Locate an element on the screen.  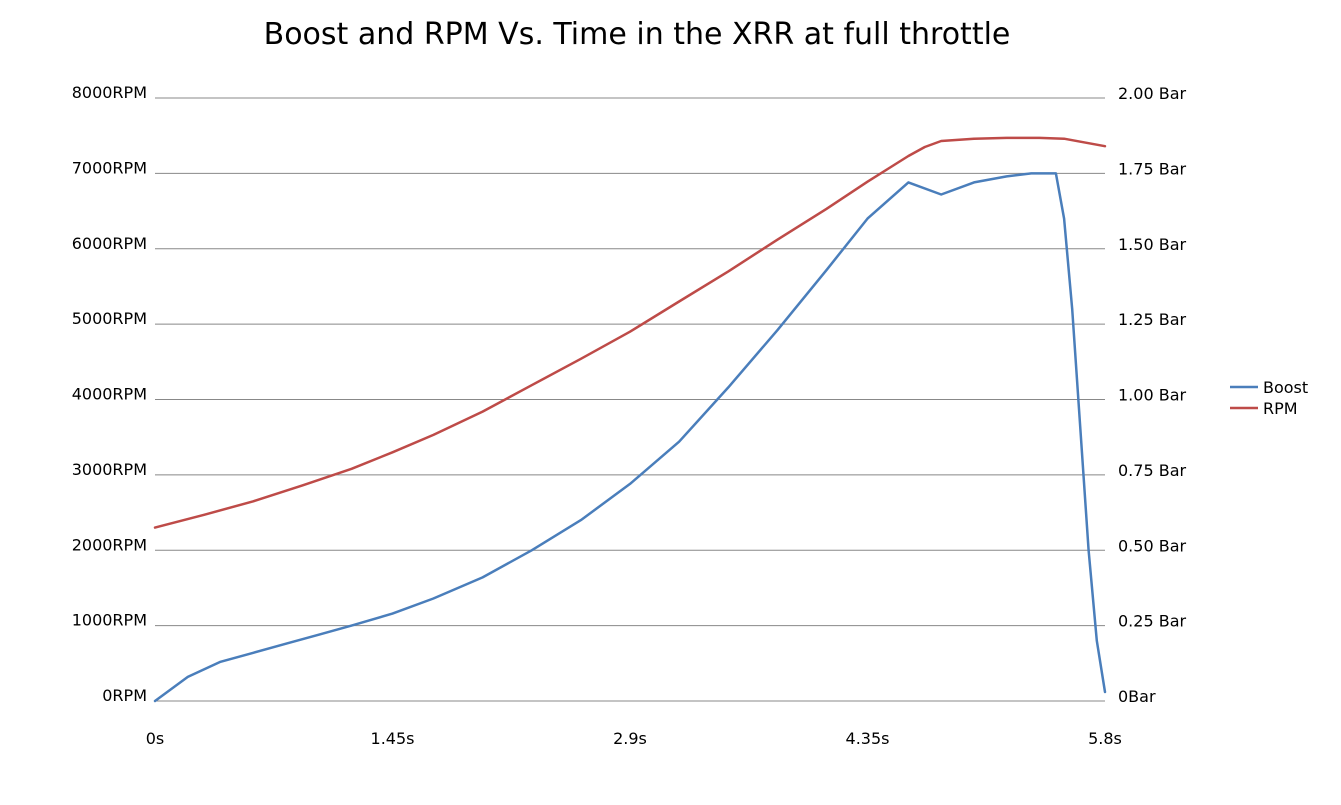
legend-label-rpm: RPM is located at coordinates (1280, 408).